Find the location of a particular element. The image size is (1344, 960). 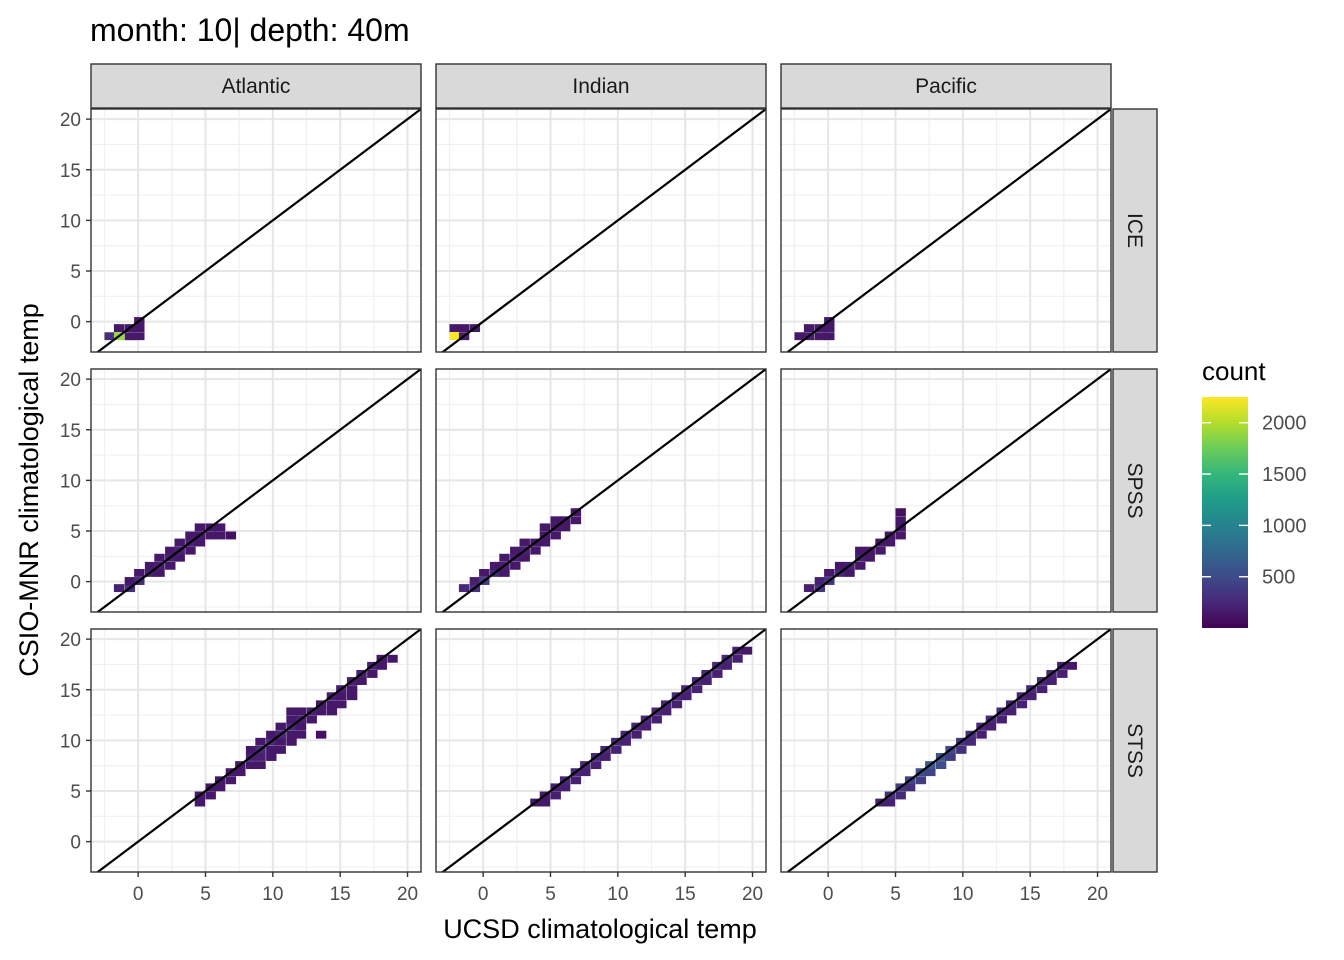

x-axis-title: UCSD climatological temp is located at coordinates (600, 929).